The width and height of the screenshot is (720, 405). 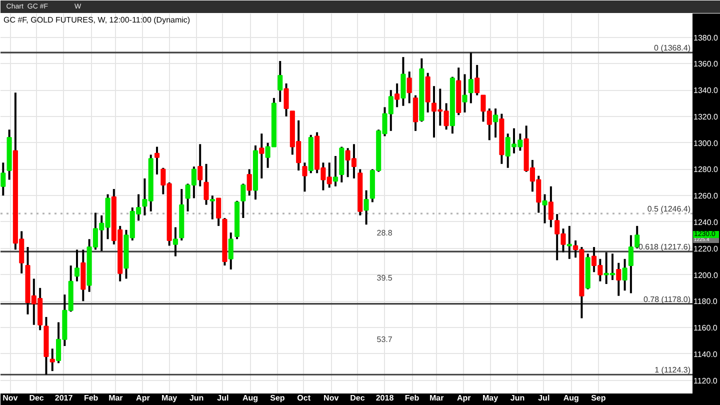 I want to click on y-tick-label: 1300.0, so click(x=706, y=143).